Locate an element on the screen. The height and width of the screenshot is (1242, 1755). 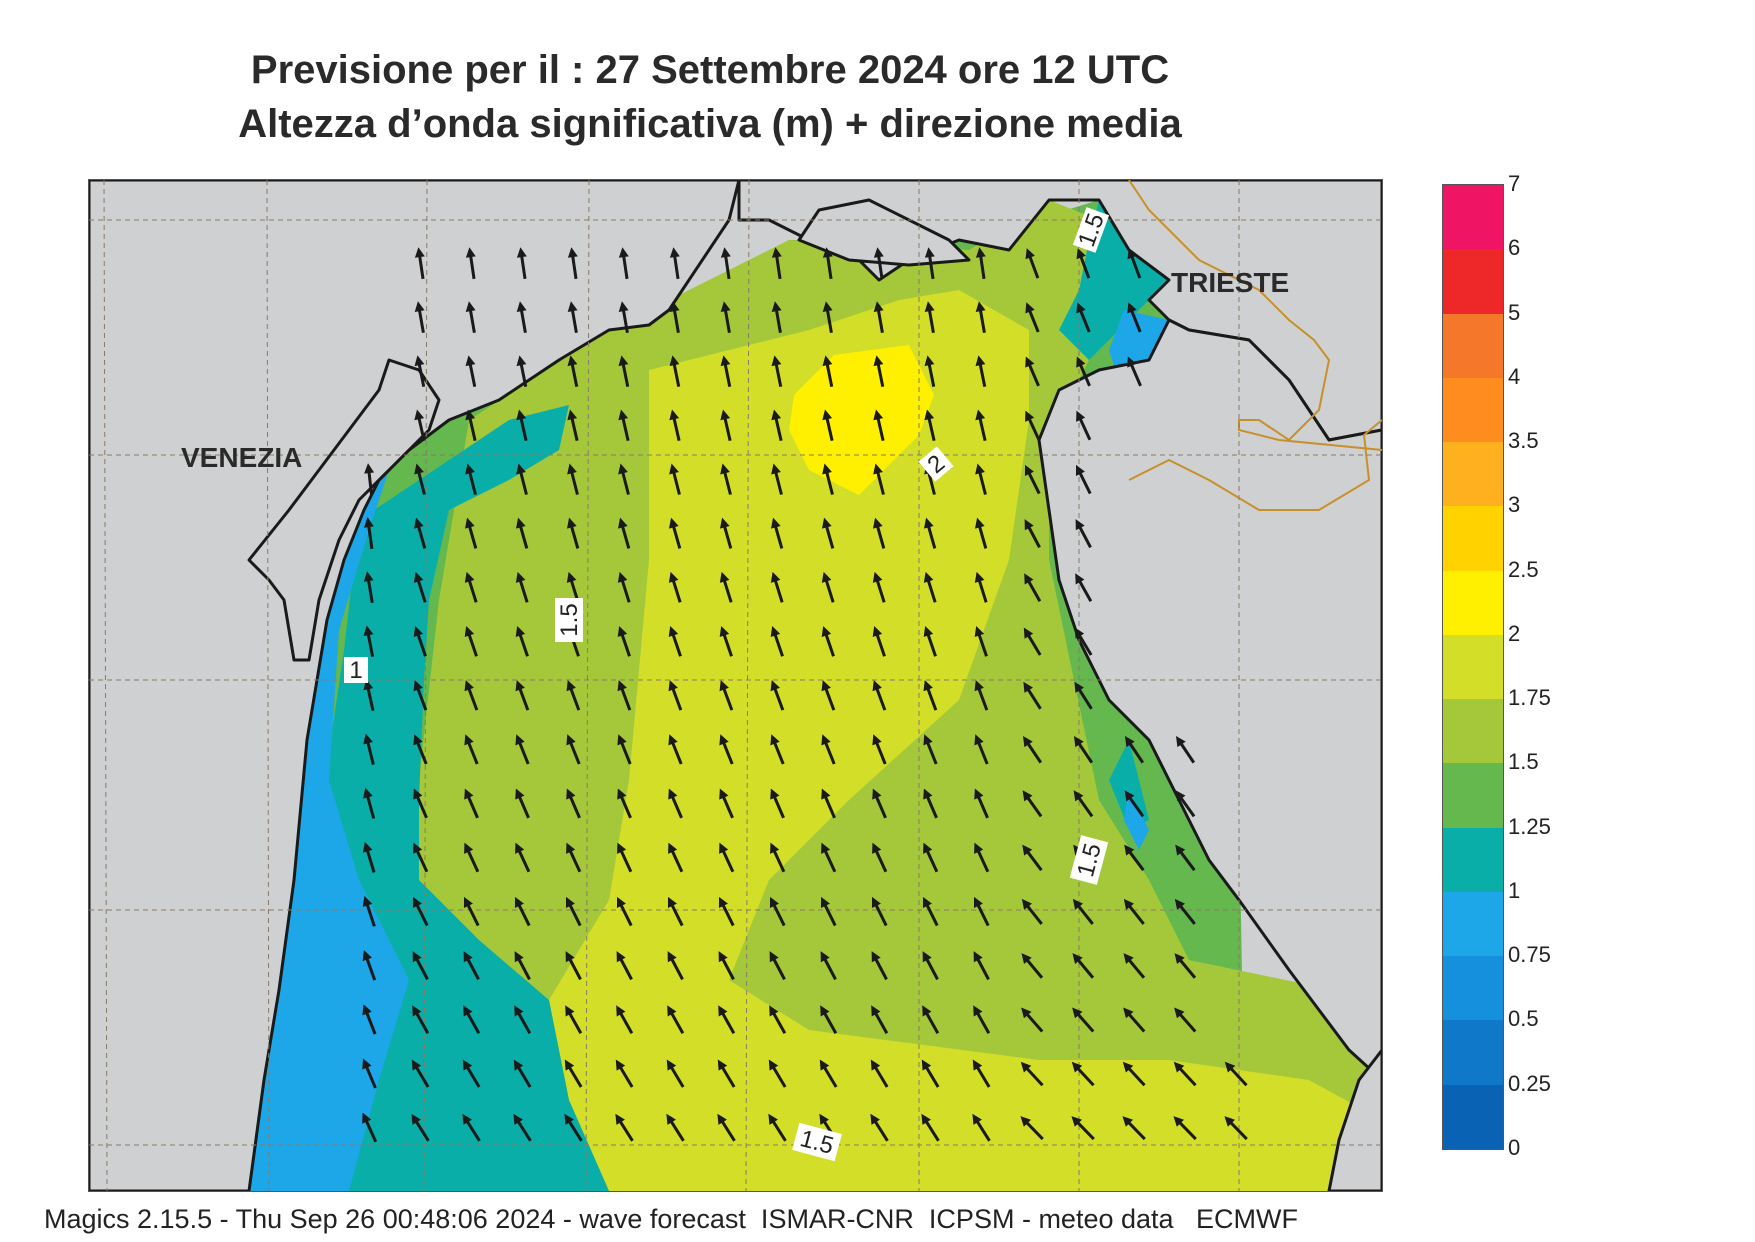
colorbar-level-label: 6 is located at coordinates (1514, 248).